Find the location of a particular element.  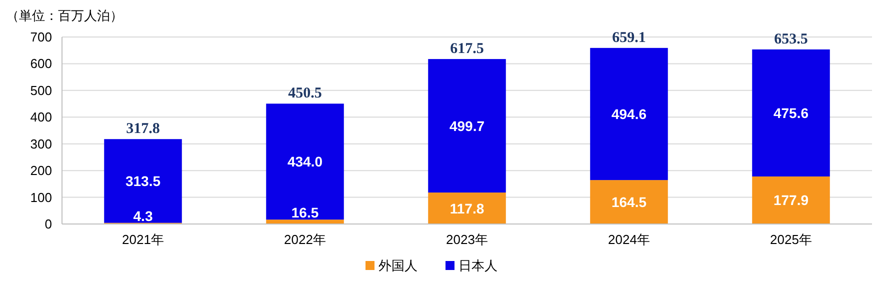

data-label: 16.5 is located at coordinates (305, 212).